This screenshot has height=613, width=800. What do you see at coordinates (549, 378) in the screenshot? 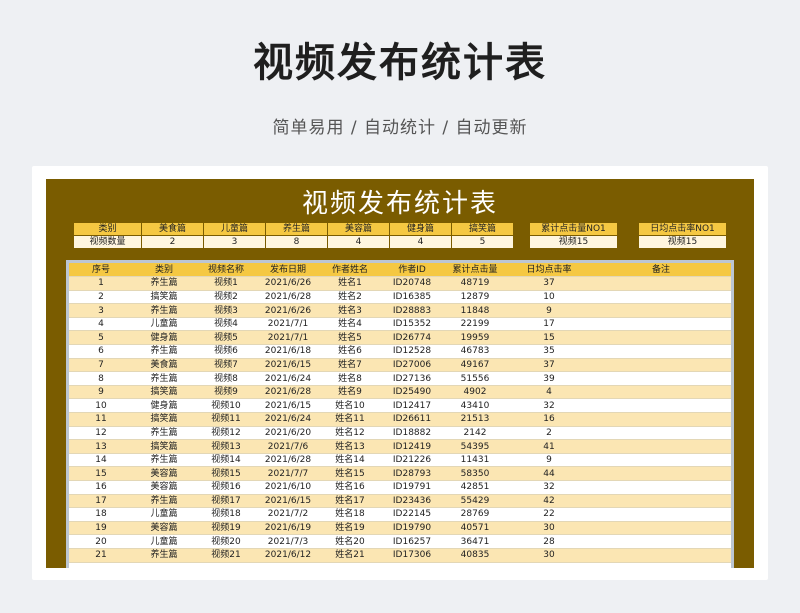
I see `table-cell: 39` at bounding box center [549, 378].